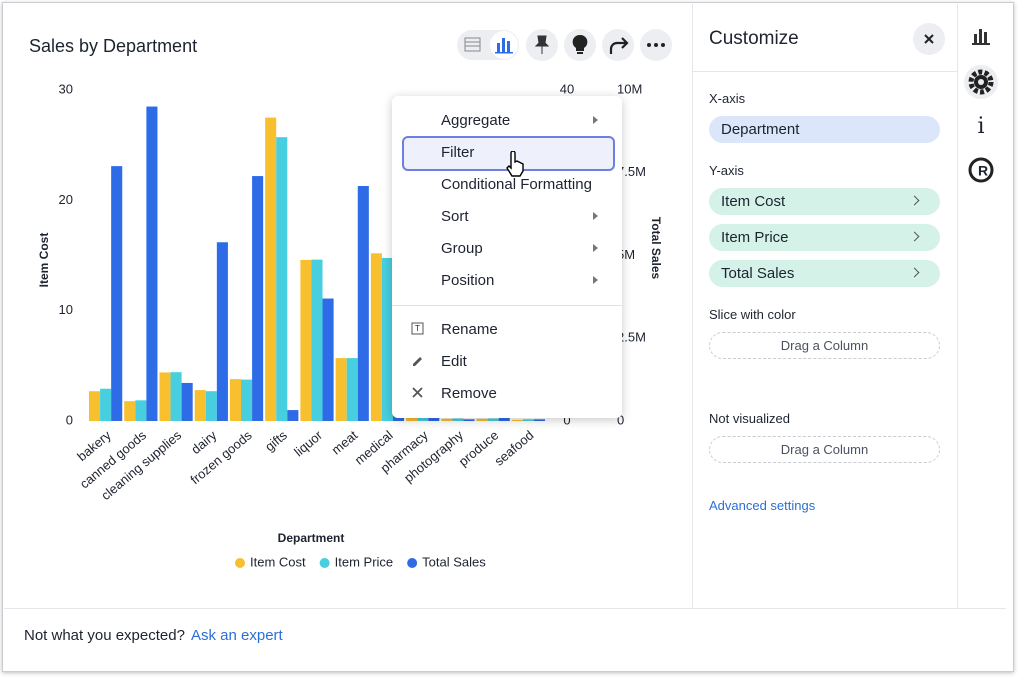 The width and height of the screenshot is (1018, 679). Describe the element at coordinates (44, 260) in the screenshot. I see `y-axis-title: Item Cost` at that location.